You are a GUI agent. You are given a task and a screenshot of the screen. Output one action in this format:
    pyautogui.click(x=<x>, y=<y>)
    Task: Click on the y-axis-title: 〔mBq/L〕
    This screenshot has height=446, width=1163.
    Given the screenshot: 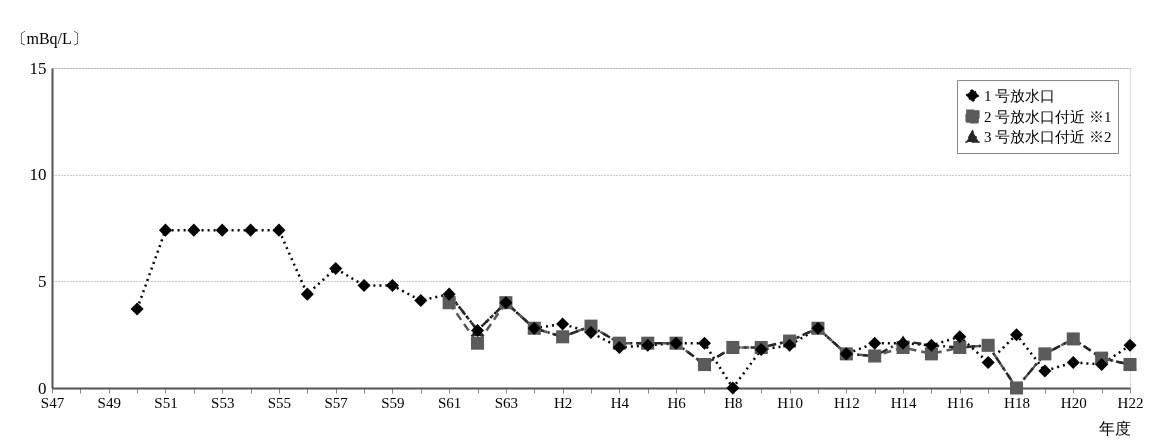 What is the action you would take?
    pyautogui.click(x=49, y=38)
    